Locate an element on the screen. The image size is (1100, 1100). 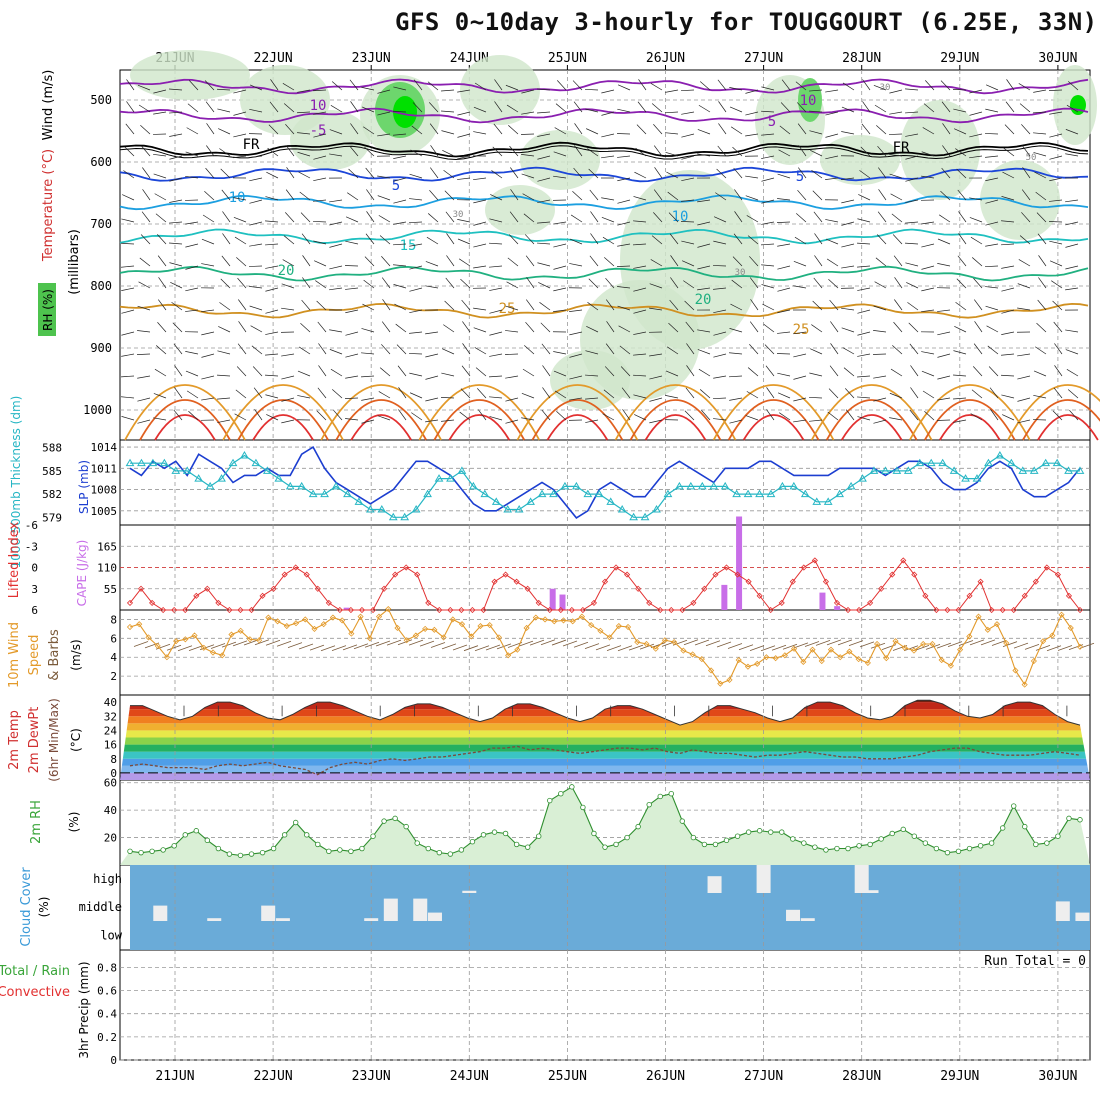
cloud-background is located at coordinates (610, 907).